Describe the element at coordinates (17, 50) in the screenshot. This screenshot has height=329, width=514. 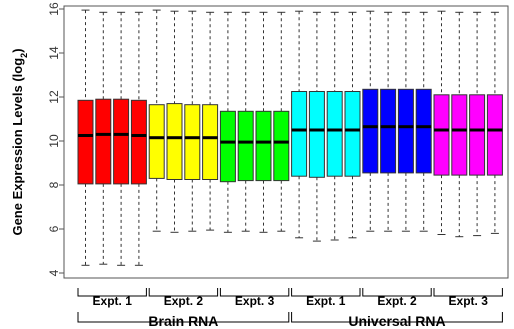
I see `y-axis-label-suffix: )` at that location.